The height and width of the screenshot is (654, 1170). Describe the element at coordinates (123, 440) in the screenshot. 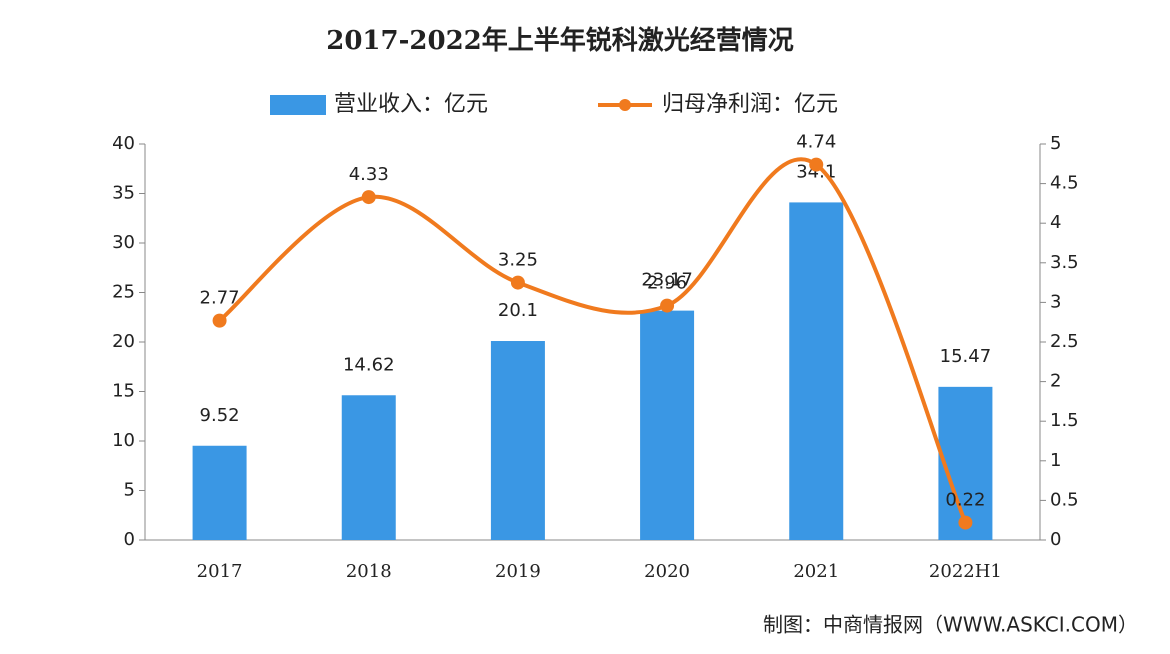

I see `y-tick-label: 10` at that location.